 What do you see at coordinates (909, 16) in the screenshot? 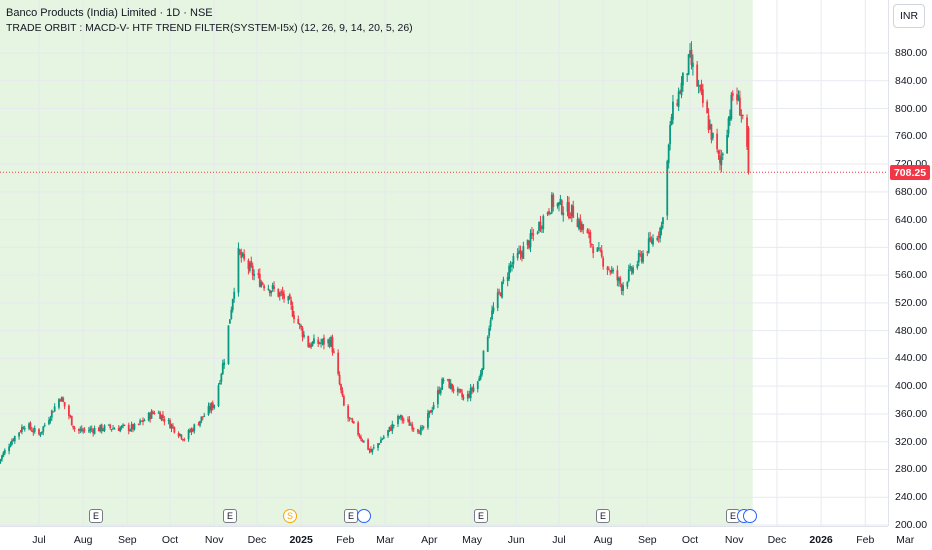
I see `currency-button: INR` at bounding box center [909, 16].